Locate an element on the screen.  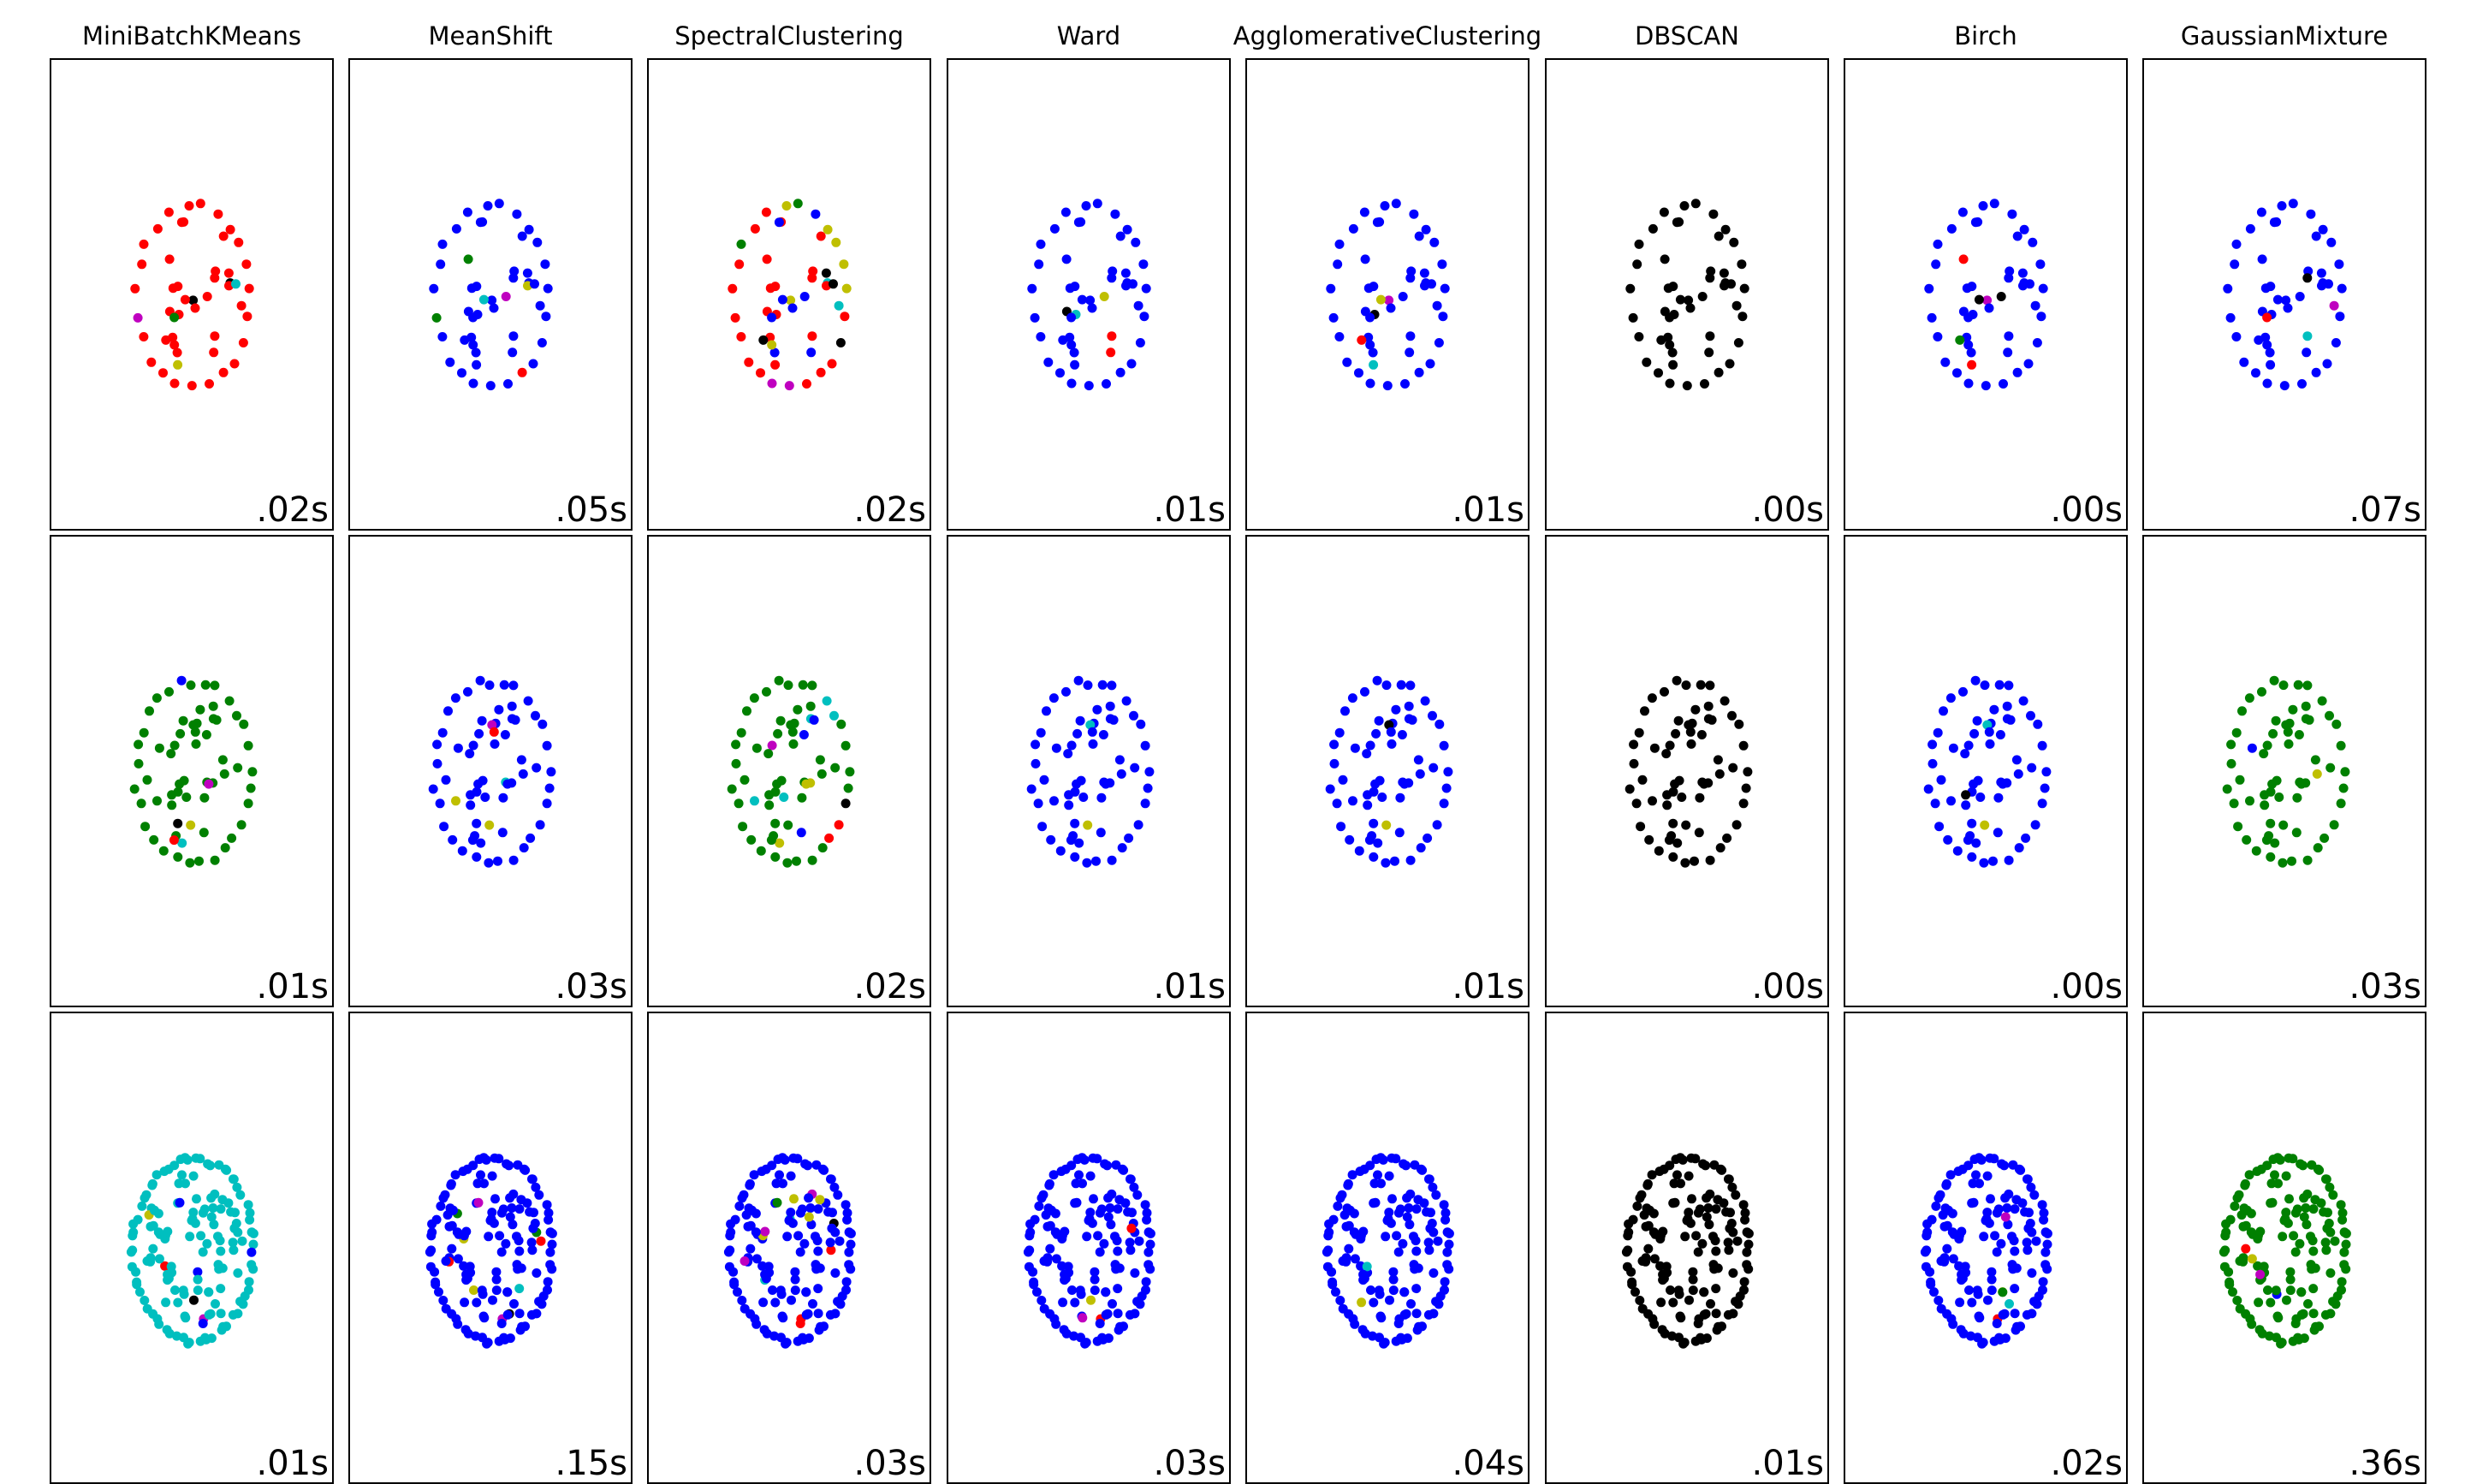
timing-label: .01s is located at coordinates (292, 1464).